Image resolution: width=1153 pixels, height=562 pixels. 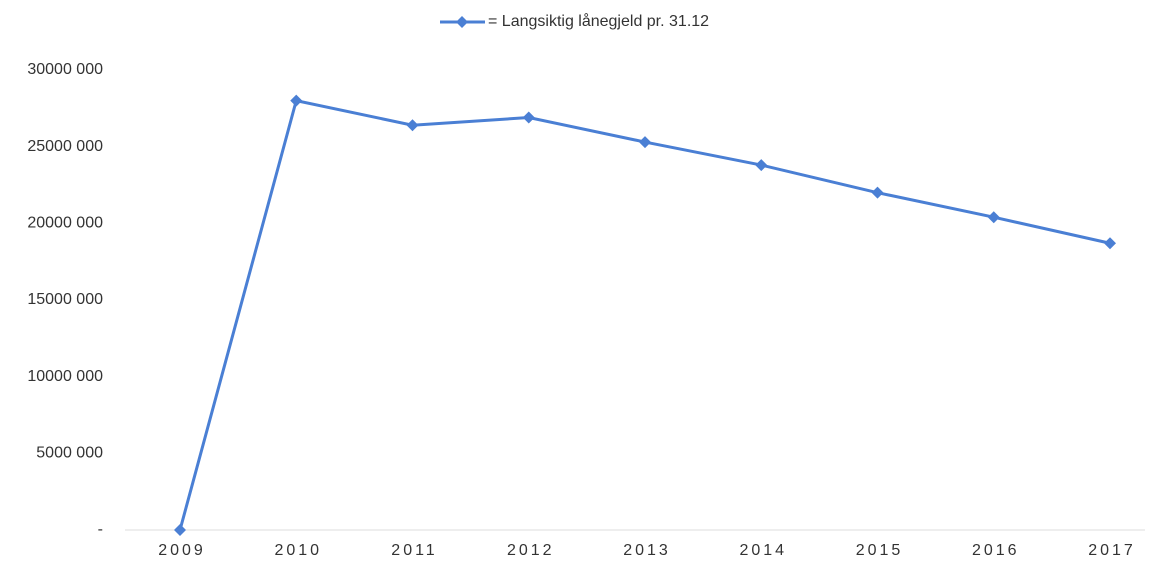 I want to click on y-tick-label: 15000 000, so click(x=65, y=299).